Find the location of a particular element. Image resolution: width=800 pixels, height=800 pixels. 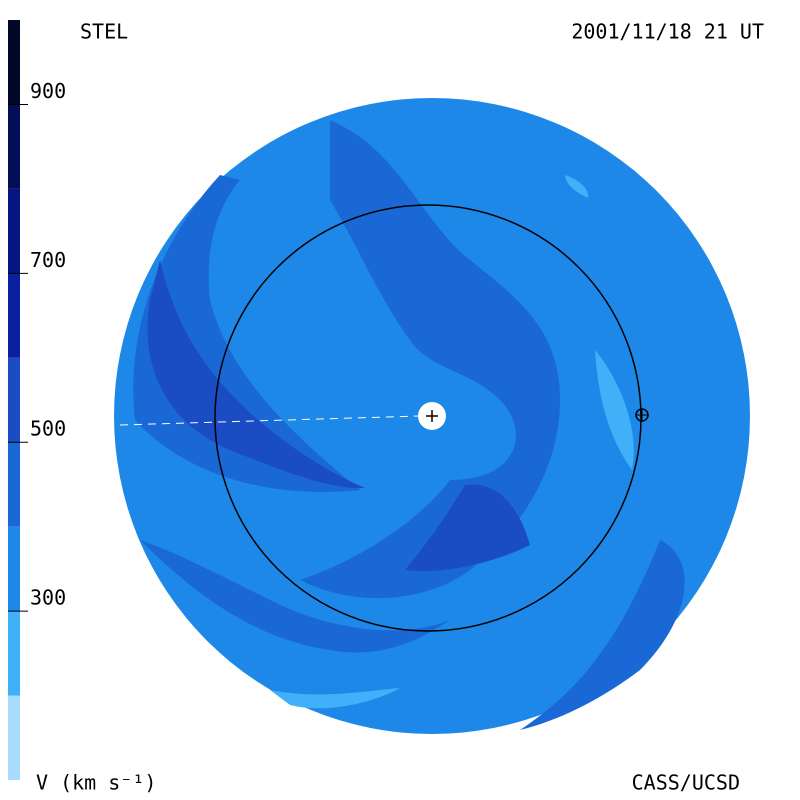

sun-symbol is located at coordinates (432, 416).